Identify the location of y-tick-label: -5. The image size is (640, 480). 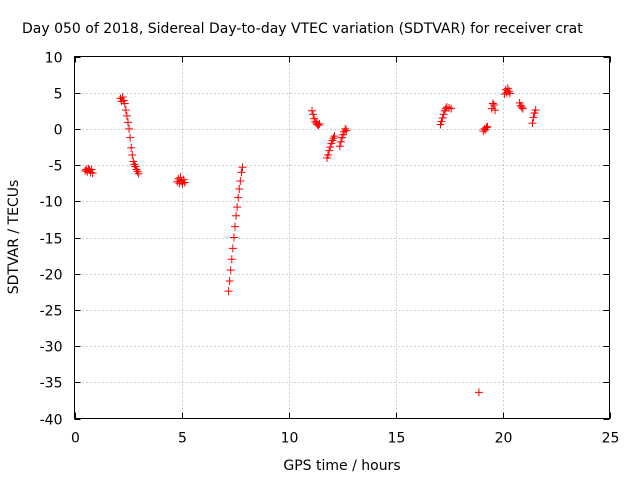
(56, 167).